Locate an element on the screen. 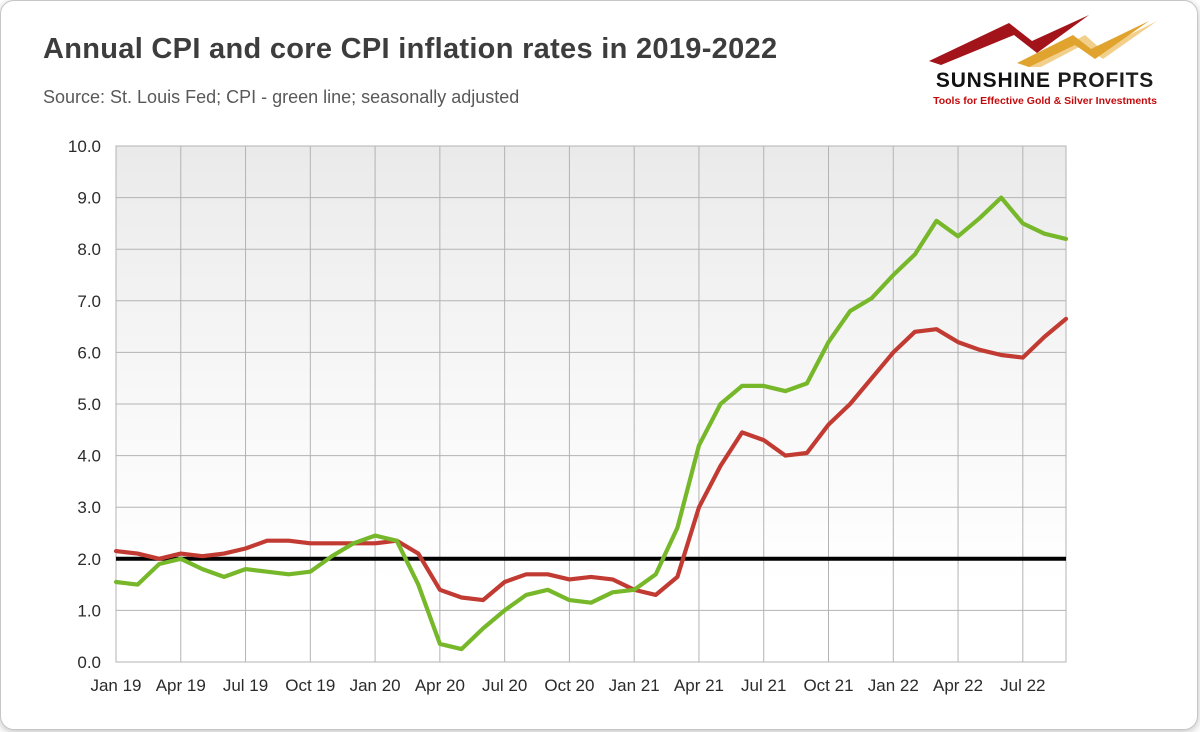 The width and height of the screenshot is (1200, 732). logo-name: SUNSHINE PROFITS is located at coordinates (1045, 81).